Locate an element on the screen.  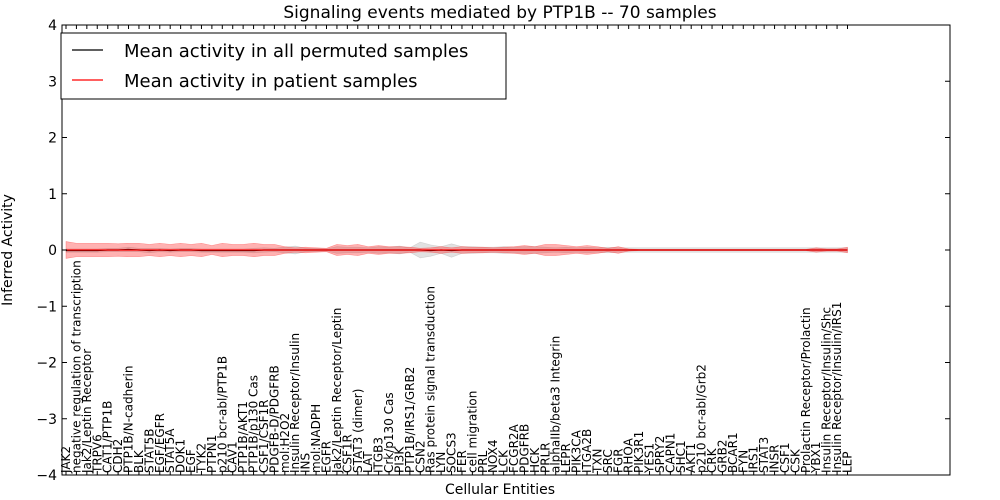
x-tick-label: Crk/p130 Cas is located at coordinates (389, 432).